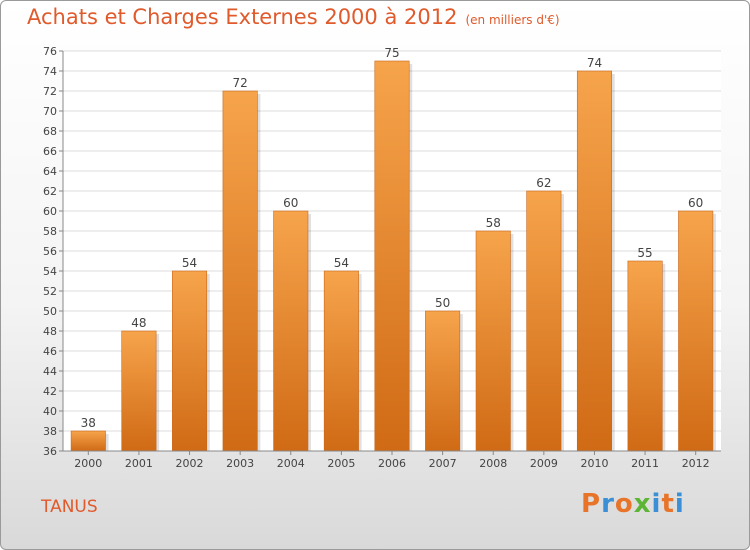 The image size is (750, 550). I want to click on chart-subtitle: (en milliers d'€), so click(512, 20).